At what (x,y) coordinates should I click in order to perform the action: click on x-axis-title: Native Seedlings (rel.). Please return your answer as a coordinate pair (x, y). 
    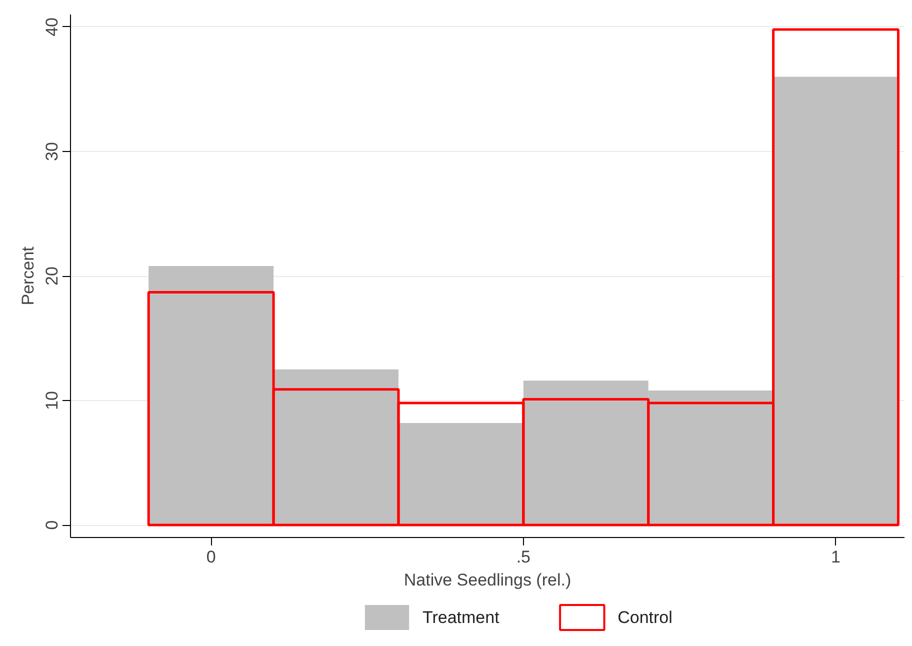
    Looking at the image, I should click on (488, 580).